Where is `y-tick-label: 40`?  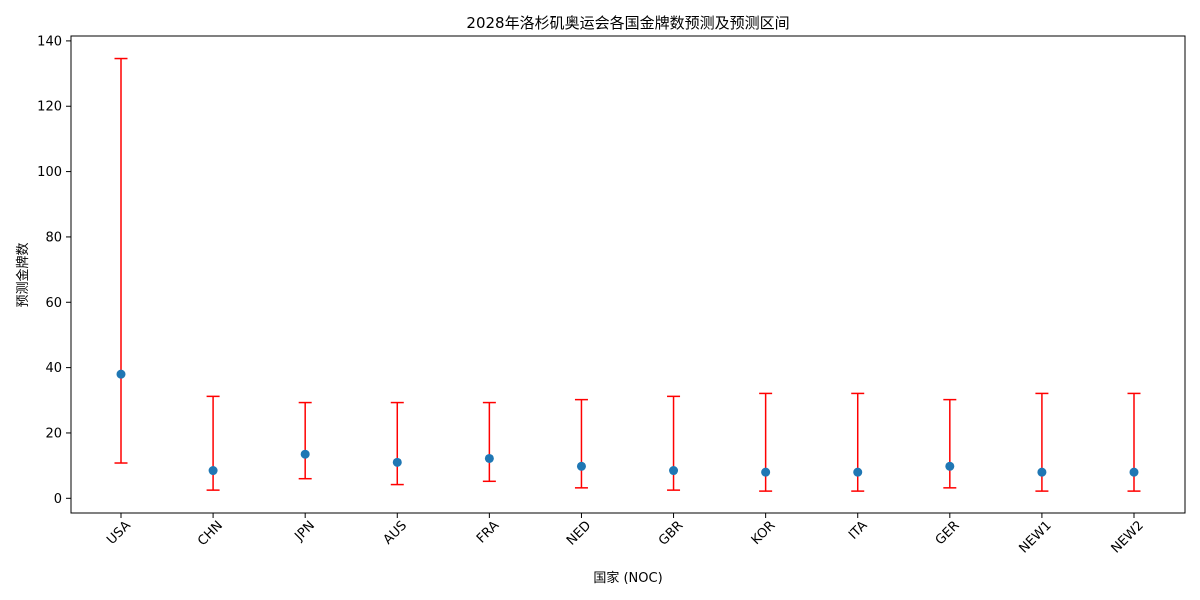
y-tick-label: 40 is located at coordinates (53, 368).